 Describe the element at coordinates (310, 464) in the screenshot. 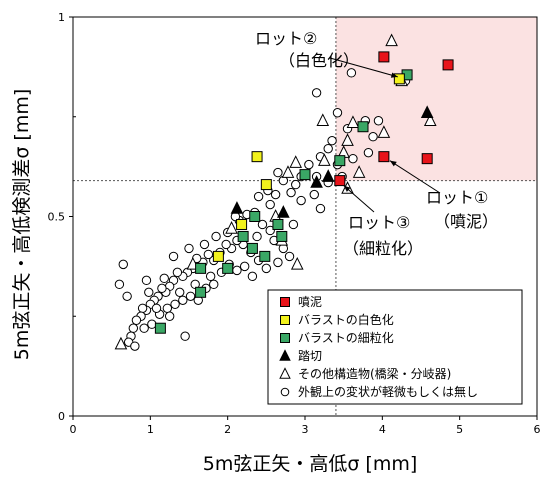

I see `x-axis-title: 5m弦正矢・高低σ [mm]` at that location.